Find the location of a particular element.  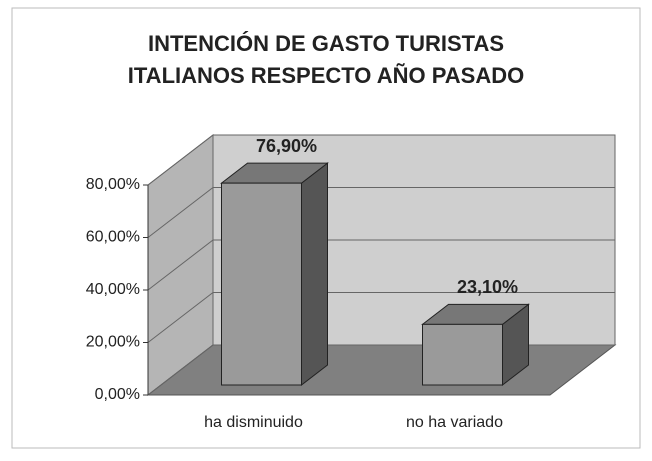

value-label: 76,90% is located at coordinates (286, 146).